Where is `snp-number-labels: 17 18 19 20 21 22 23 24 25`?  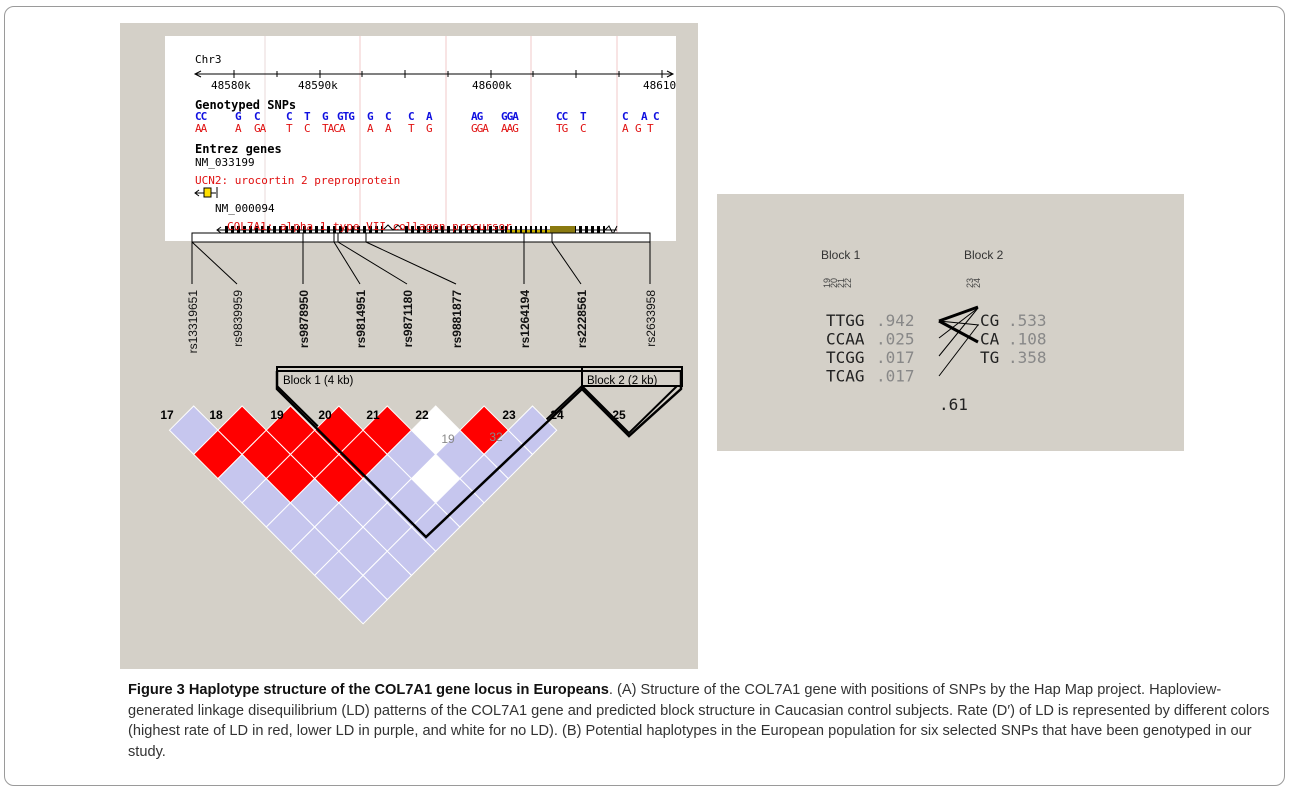
snp-number-labels: 17 18 19 20 21 22 23 24 25 is located at coordinates (393, 415).